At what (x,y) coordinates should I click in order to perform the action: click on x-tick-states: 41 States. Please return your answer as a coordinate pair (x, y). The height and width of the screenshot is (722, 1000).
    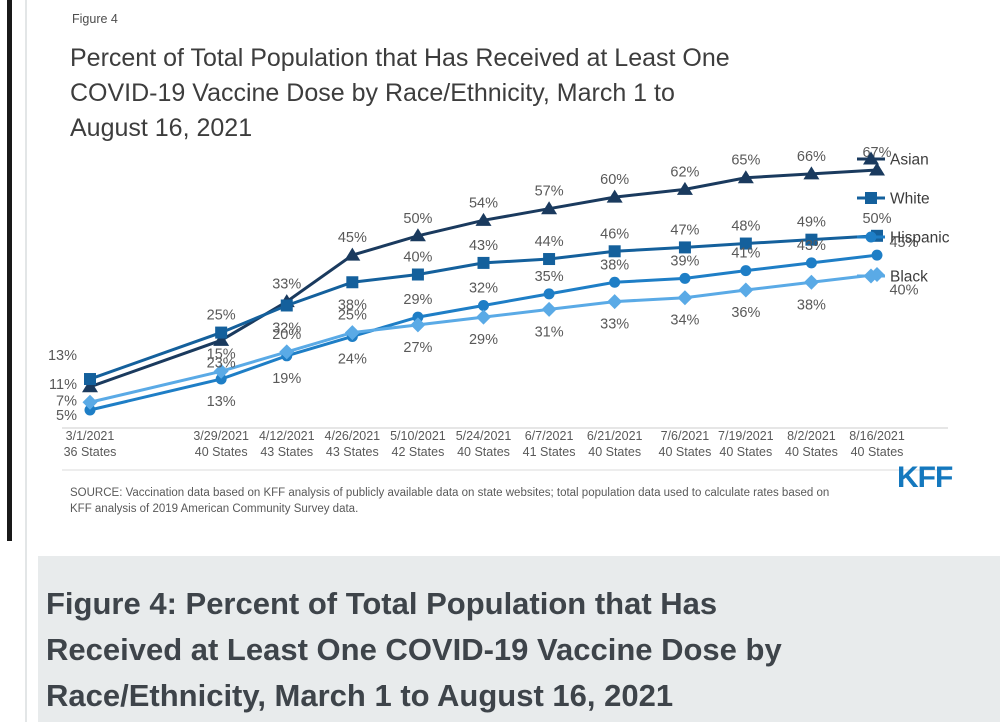
    Looking at the image, I should click on (549, 452).